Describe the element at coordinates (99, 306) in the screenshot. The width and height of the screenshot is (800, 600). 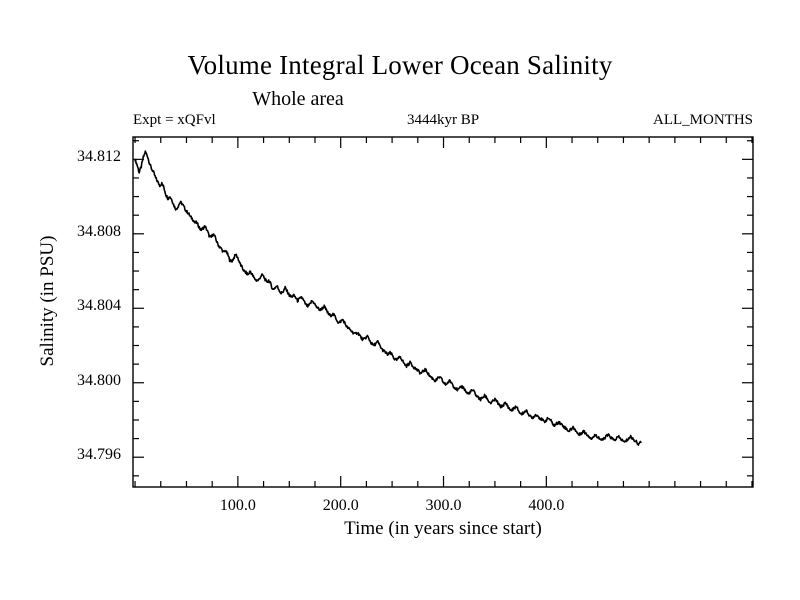
I see `y-tick-label: 34.804` at that location.